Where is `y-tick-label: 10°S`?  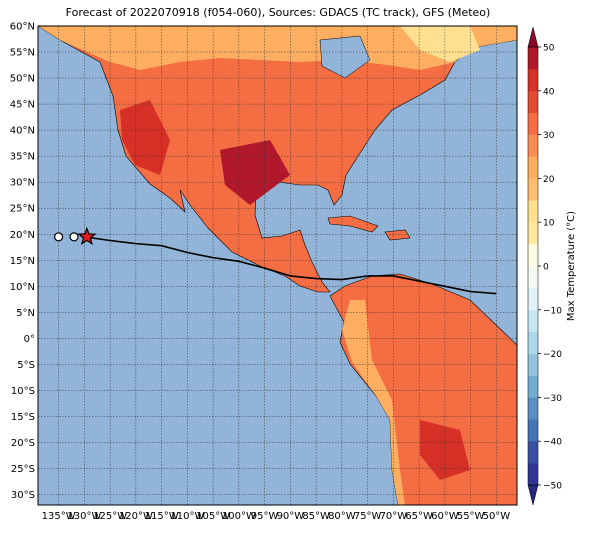 y-tick-label: 10°S is located at coordinates (23, 391).